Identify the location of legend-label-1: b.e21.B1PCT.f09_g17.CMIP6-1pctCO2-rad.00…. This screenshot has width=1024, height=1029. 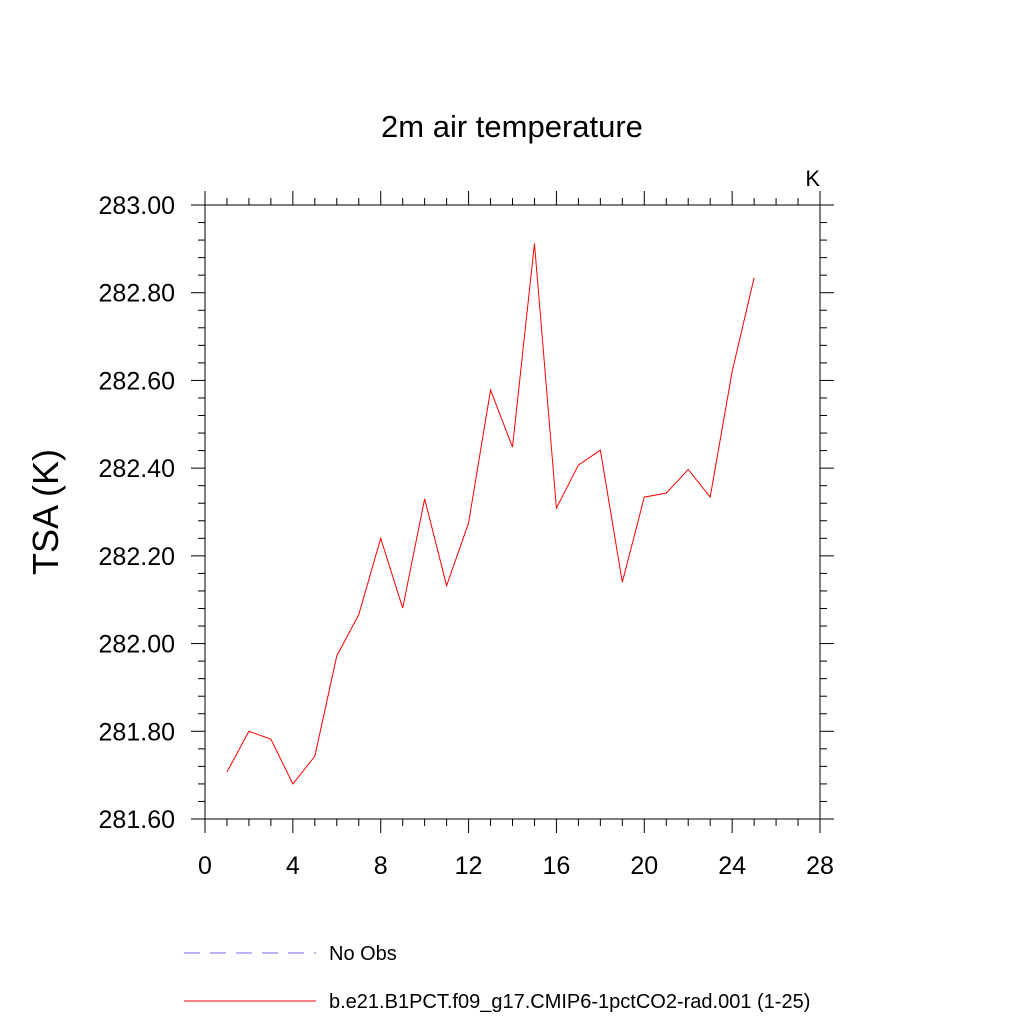
(569, 1002).